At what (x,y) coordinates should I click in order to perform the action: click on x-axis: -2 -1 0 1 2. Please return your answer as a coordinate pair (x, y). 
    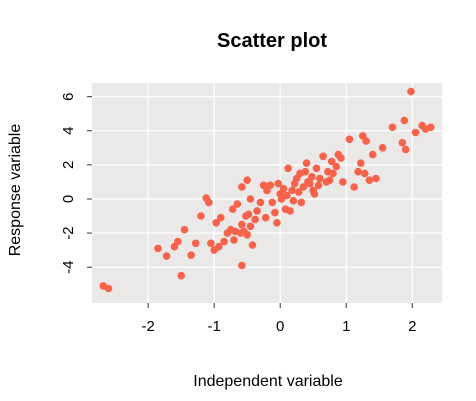
    Looking at the image, I should click on (278, 319).